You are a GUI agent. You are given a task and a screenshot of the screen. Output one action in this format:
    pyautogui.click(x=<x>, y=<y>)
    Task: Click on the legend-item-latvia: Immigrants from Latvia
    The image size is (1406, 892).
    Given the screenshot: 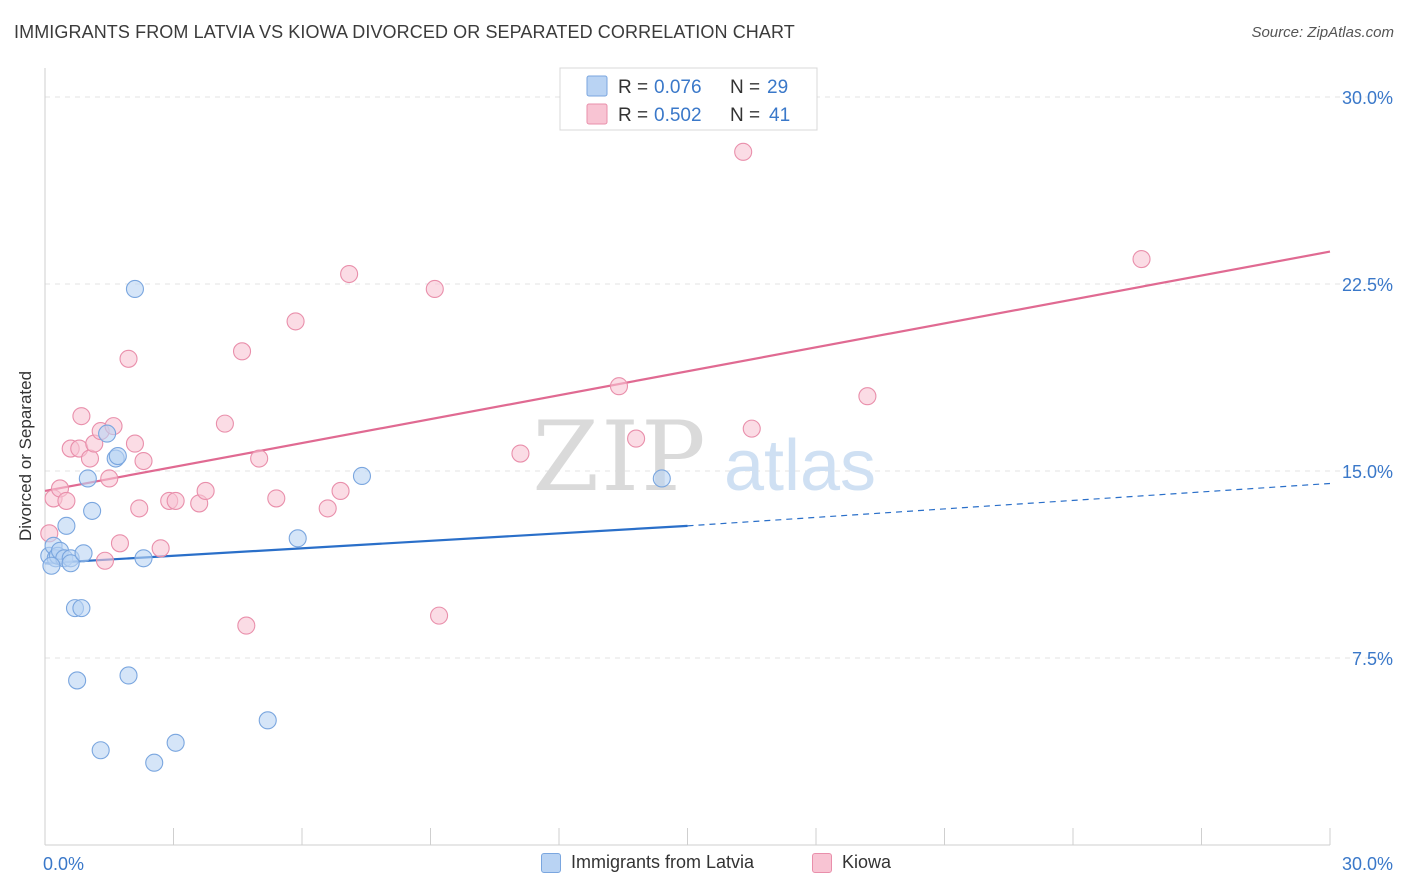 What is the action you would take?
    pyautogui.click(x=647, y=862)
    